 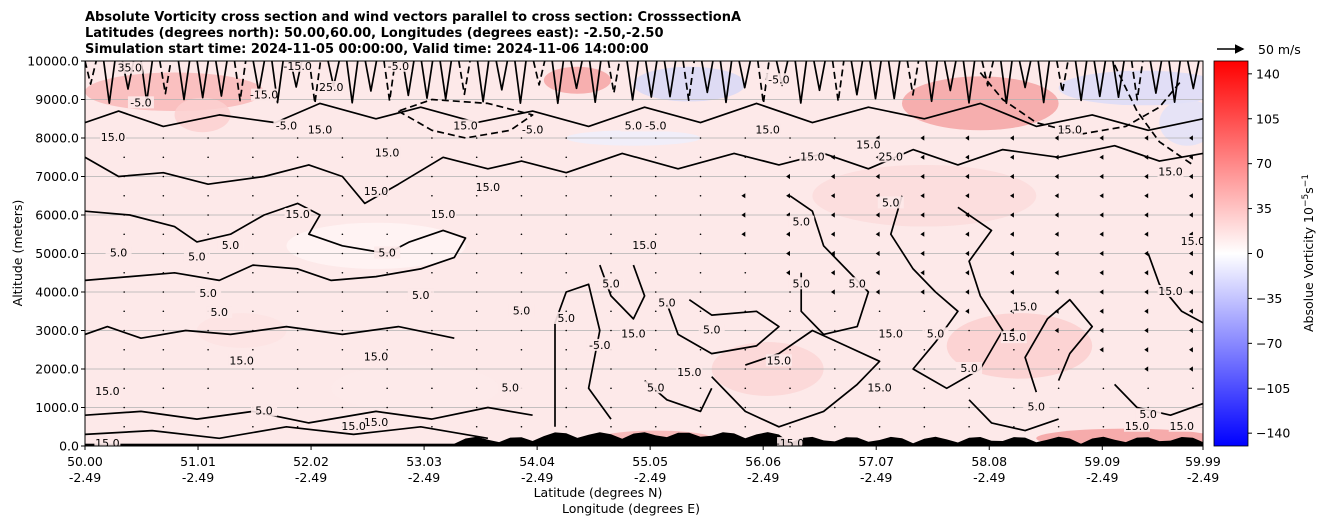 What do you see at coordinates (763, 477) in the screenshot?
I see `x-tick-label-lon: -2.49` at bounding box center [763, 477].